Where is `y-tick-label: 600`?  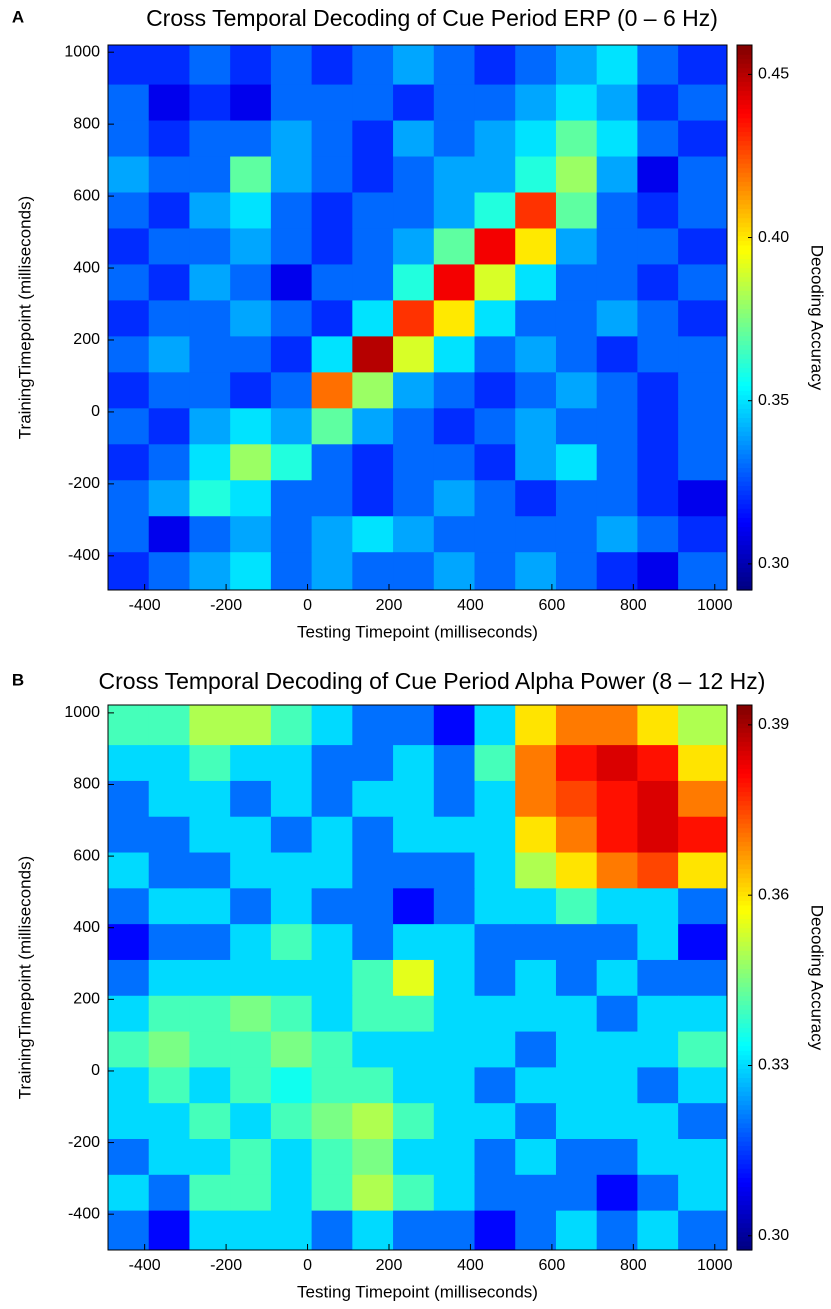 y-tick-label: 600 is located at coordinates (86, 195).